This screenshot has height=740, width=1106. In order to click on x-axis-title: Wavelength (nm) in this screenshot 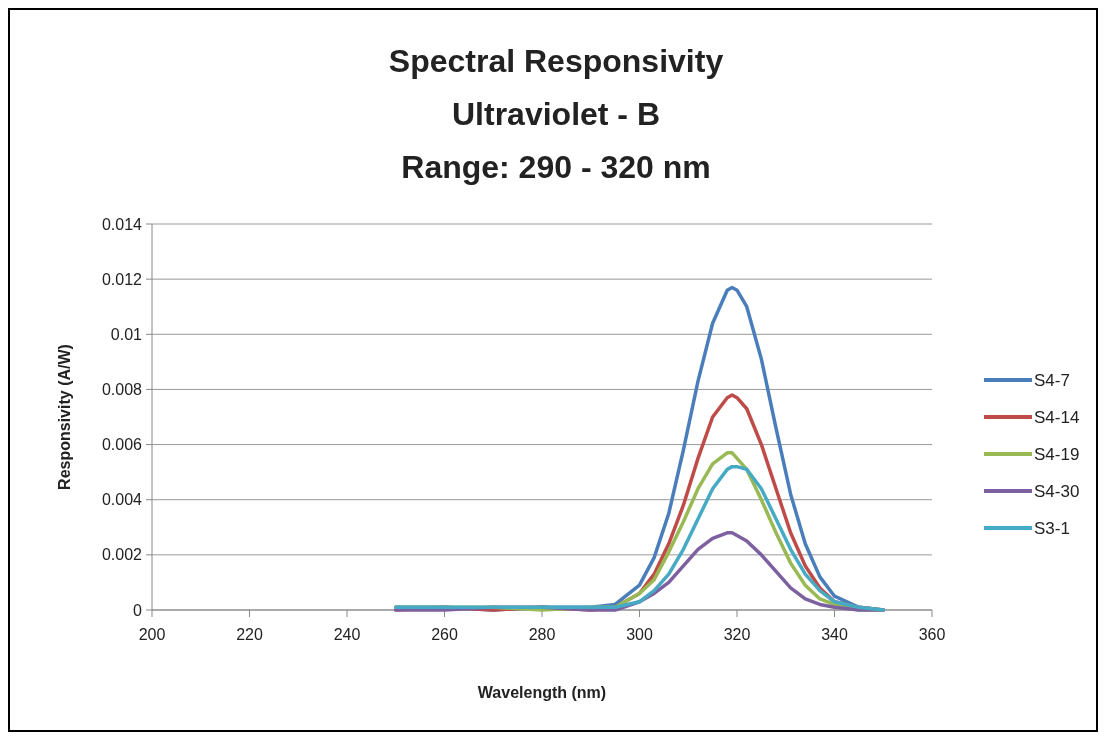, I will do `click(542, 692)`.